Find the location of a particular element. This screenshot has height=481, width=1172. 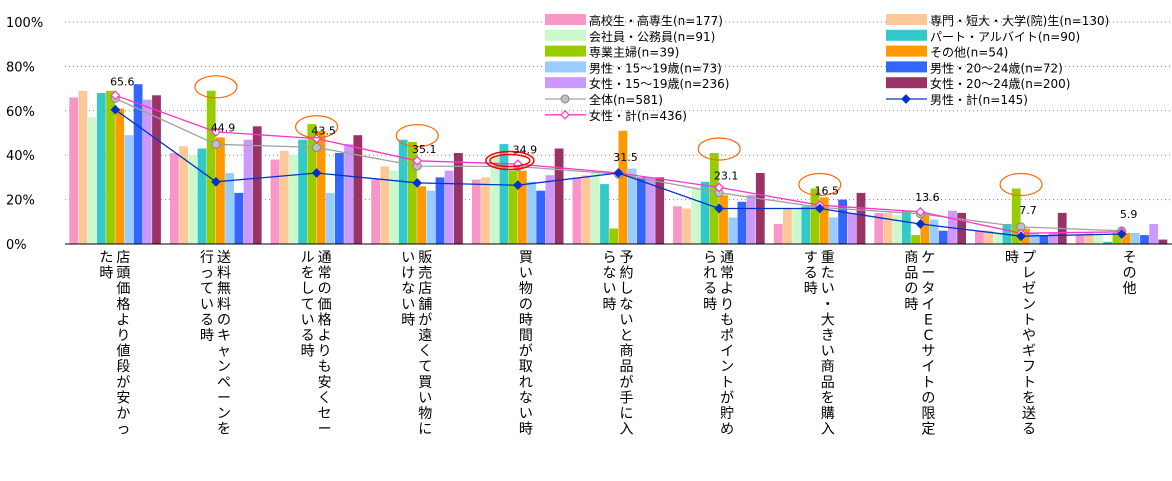

legend-label: 女性・15～19歳(n=236) is located at coordinates (659, 83).